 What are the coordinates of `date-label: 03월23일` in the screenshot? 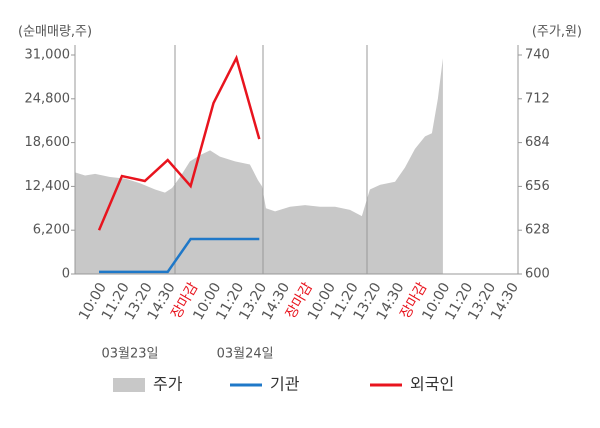 It's located at (129, 354).